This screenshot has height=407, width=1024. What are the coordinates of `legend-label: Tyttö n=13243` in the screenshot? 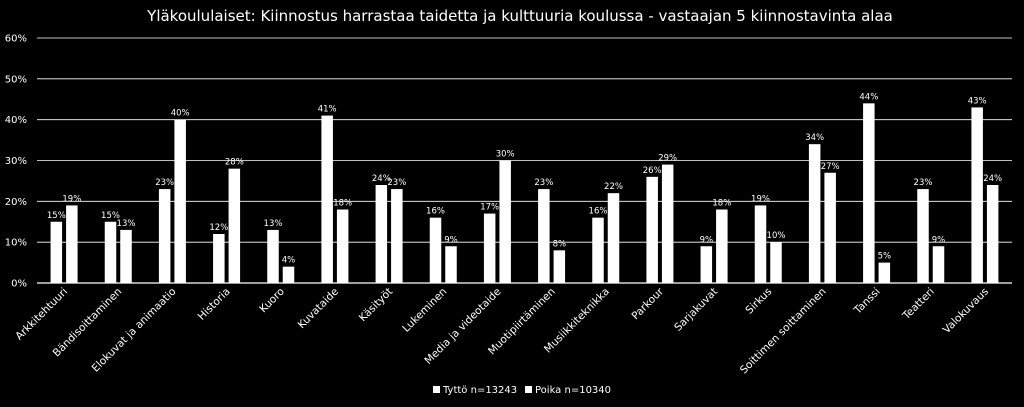 It's located at (479, 390).